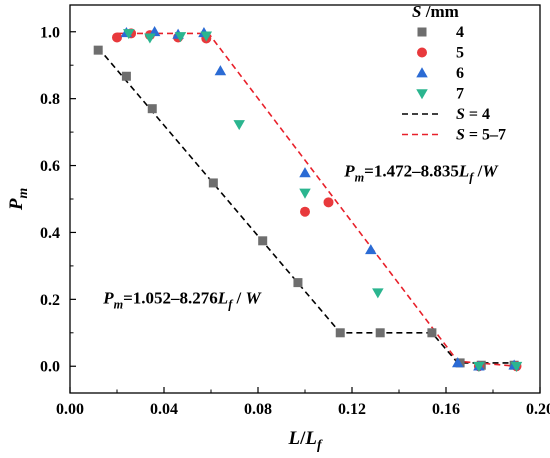 The width and height of the screenshot is (550, 458). Describe the element at coordinates (477, 170) in the screenshot. I see `equation-annotation-s5-7-part: /` at that location.